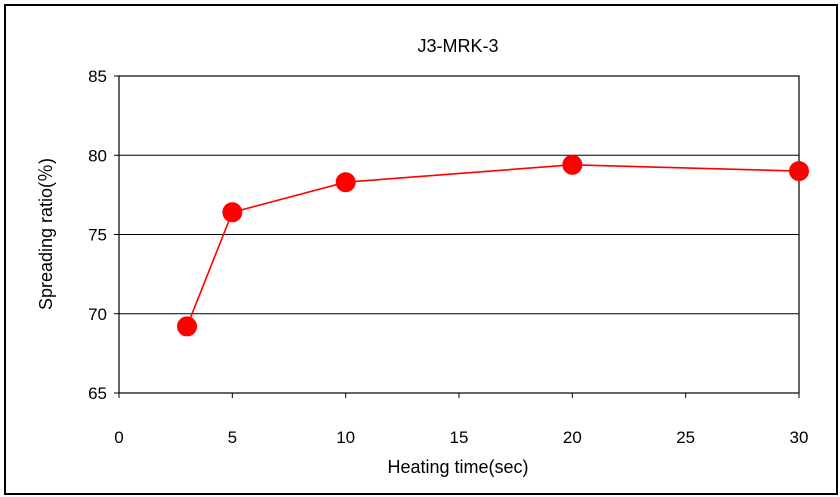 This screenshot has width=840, height=497. Describe the element at coordinates (118, 437) in the screenshot. I see `x-tick-label: 0` at that location.